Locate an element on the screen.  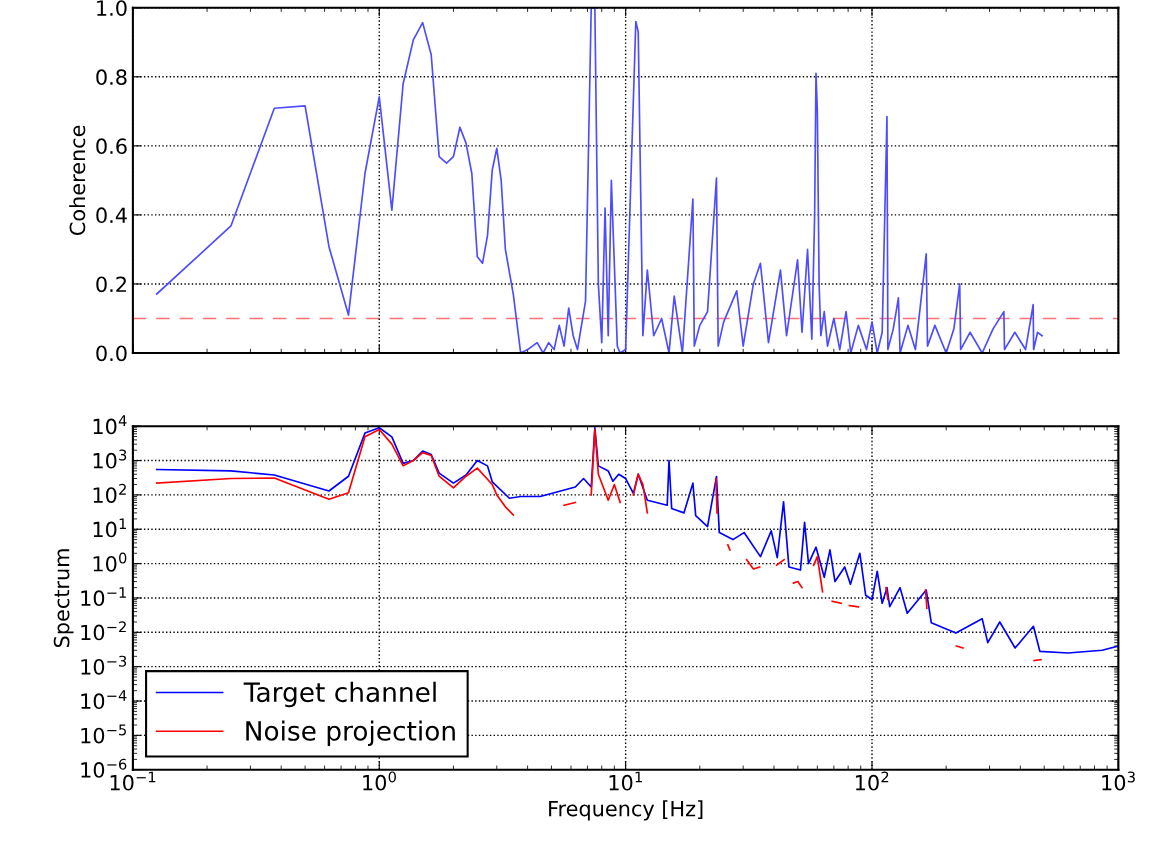
y-tick-label: 10$^{3}$ is located at coordinates (110, 459).